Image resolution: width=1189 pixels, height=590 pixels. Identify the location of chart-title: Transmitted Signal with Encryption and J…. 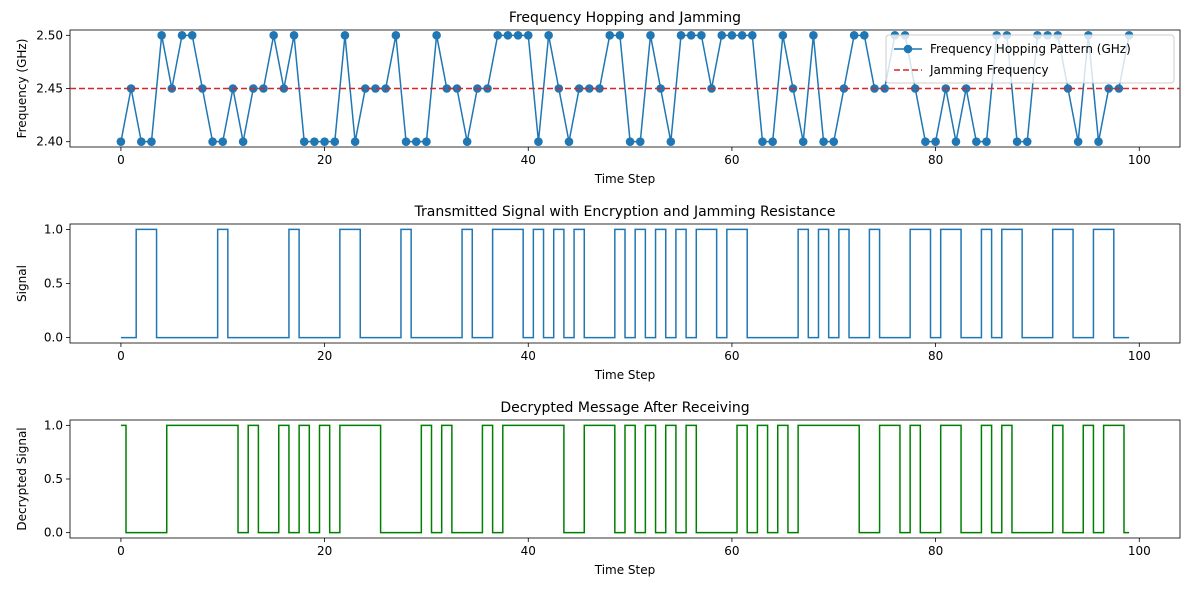
(625, 212).